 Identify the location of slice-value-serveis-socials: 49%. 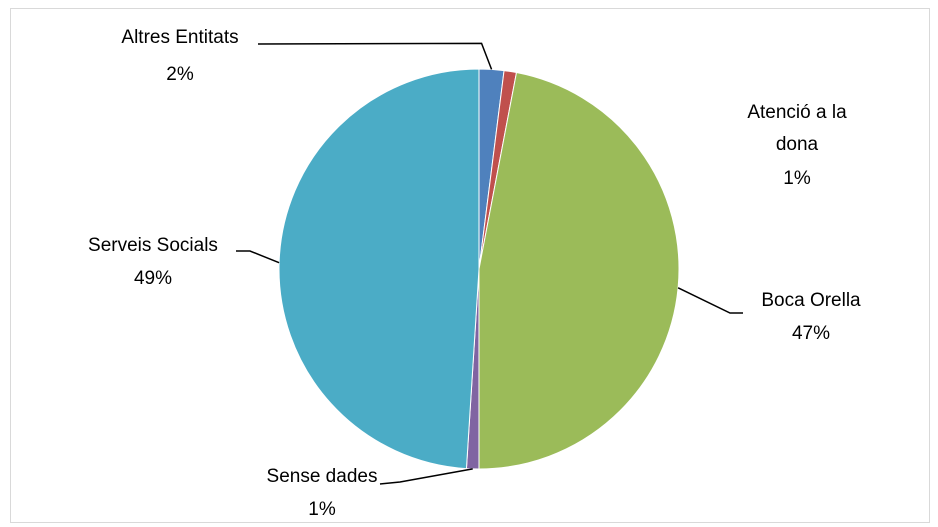
(153, 278).